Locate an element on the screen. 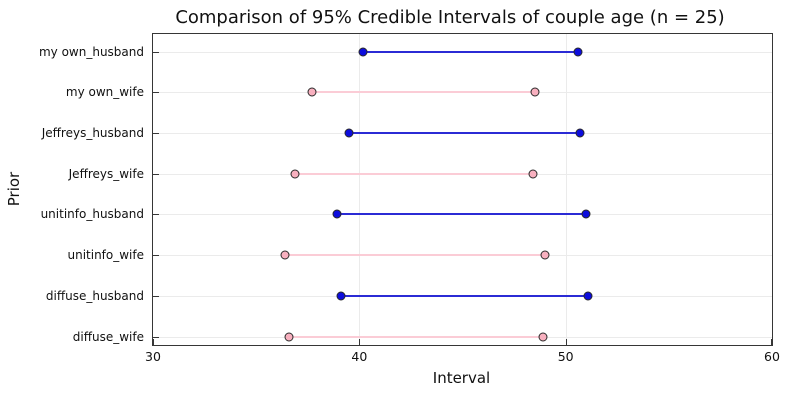 The height and width of the screenshot is (400, 800). y-tick-label: Jeffreys_wife is located at coordinates (106, 173).